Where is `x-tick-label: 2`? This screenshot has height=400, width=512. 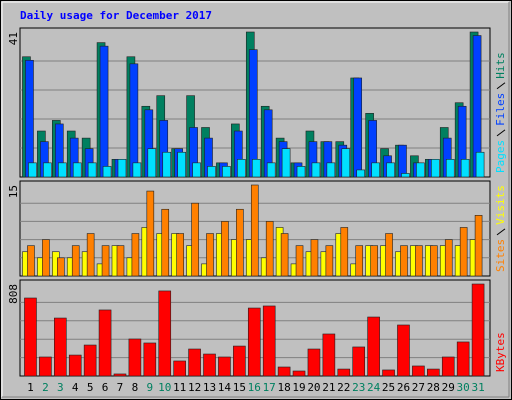
x-tick-label: 2 is located at coordinates (45, 387).